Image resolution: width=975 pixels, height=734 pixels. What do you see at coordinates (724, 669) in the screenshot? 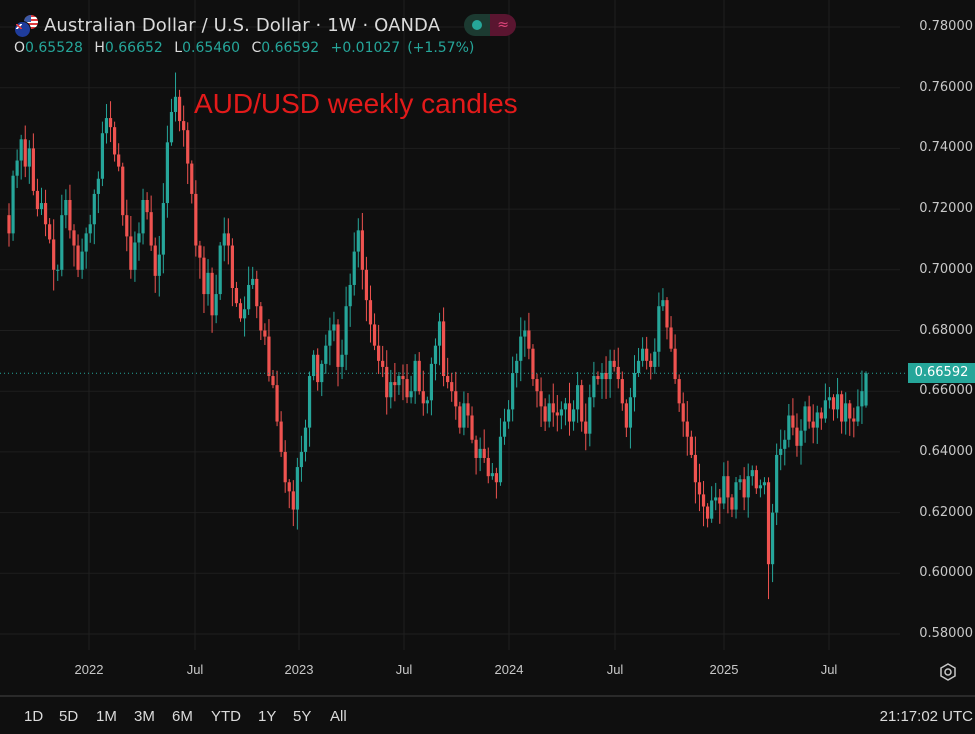
I see `time-axis-label: 2025` at bounding box center [724, 669].